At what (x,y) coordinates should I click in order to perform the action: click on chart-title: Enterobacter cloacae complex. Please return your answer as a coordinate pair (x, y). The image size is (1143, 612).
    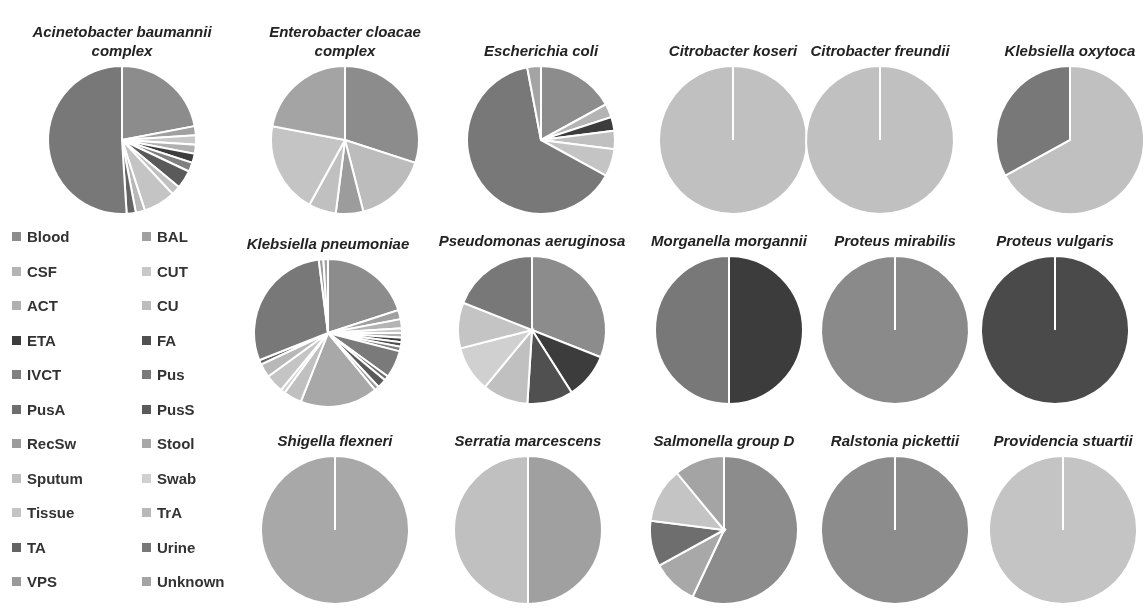
    Looking at the image, I should click on (345, 41).